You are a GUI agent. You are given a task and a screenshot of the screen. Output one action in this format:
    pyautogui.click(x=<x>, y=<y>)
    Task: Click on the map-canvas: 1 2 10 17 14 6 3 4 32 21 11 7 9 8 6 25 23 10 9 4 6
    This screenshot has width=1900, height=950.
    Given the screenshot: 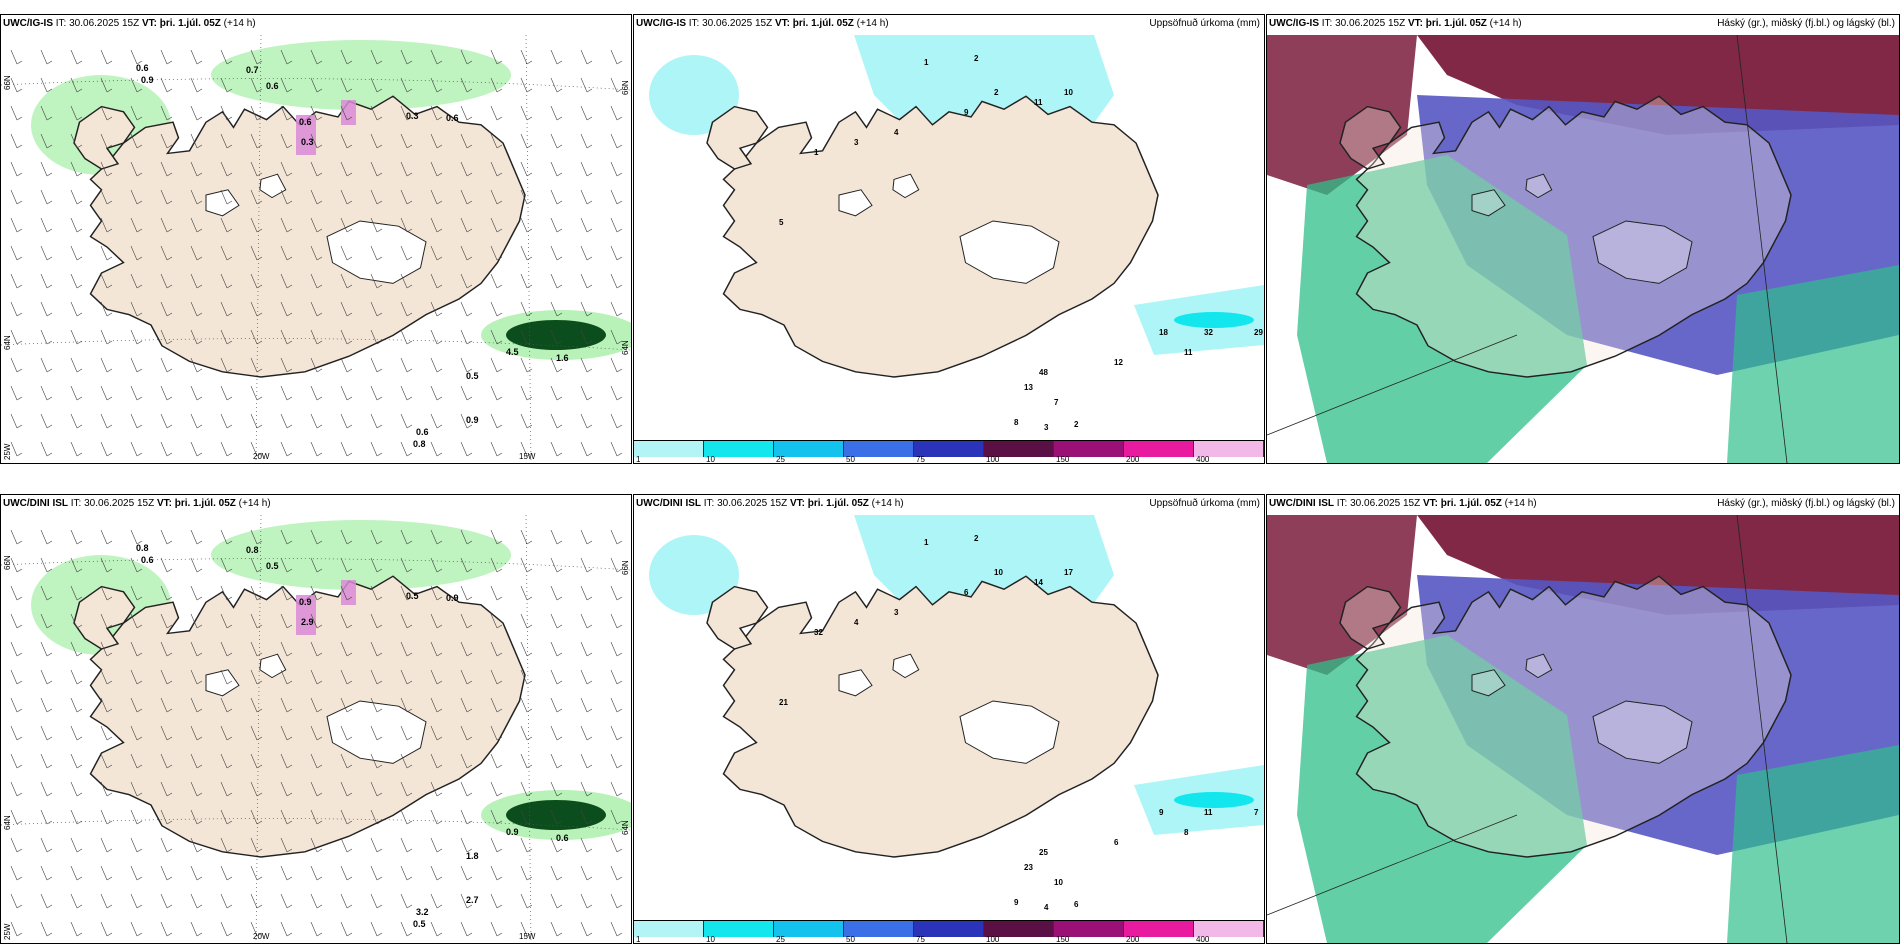 What is the action you would take?
    pyautogui.click(x=949, y=718)
    